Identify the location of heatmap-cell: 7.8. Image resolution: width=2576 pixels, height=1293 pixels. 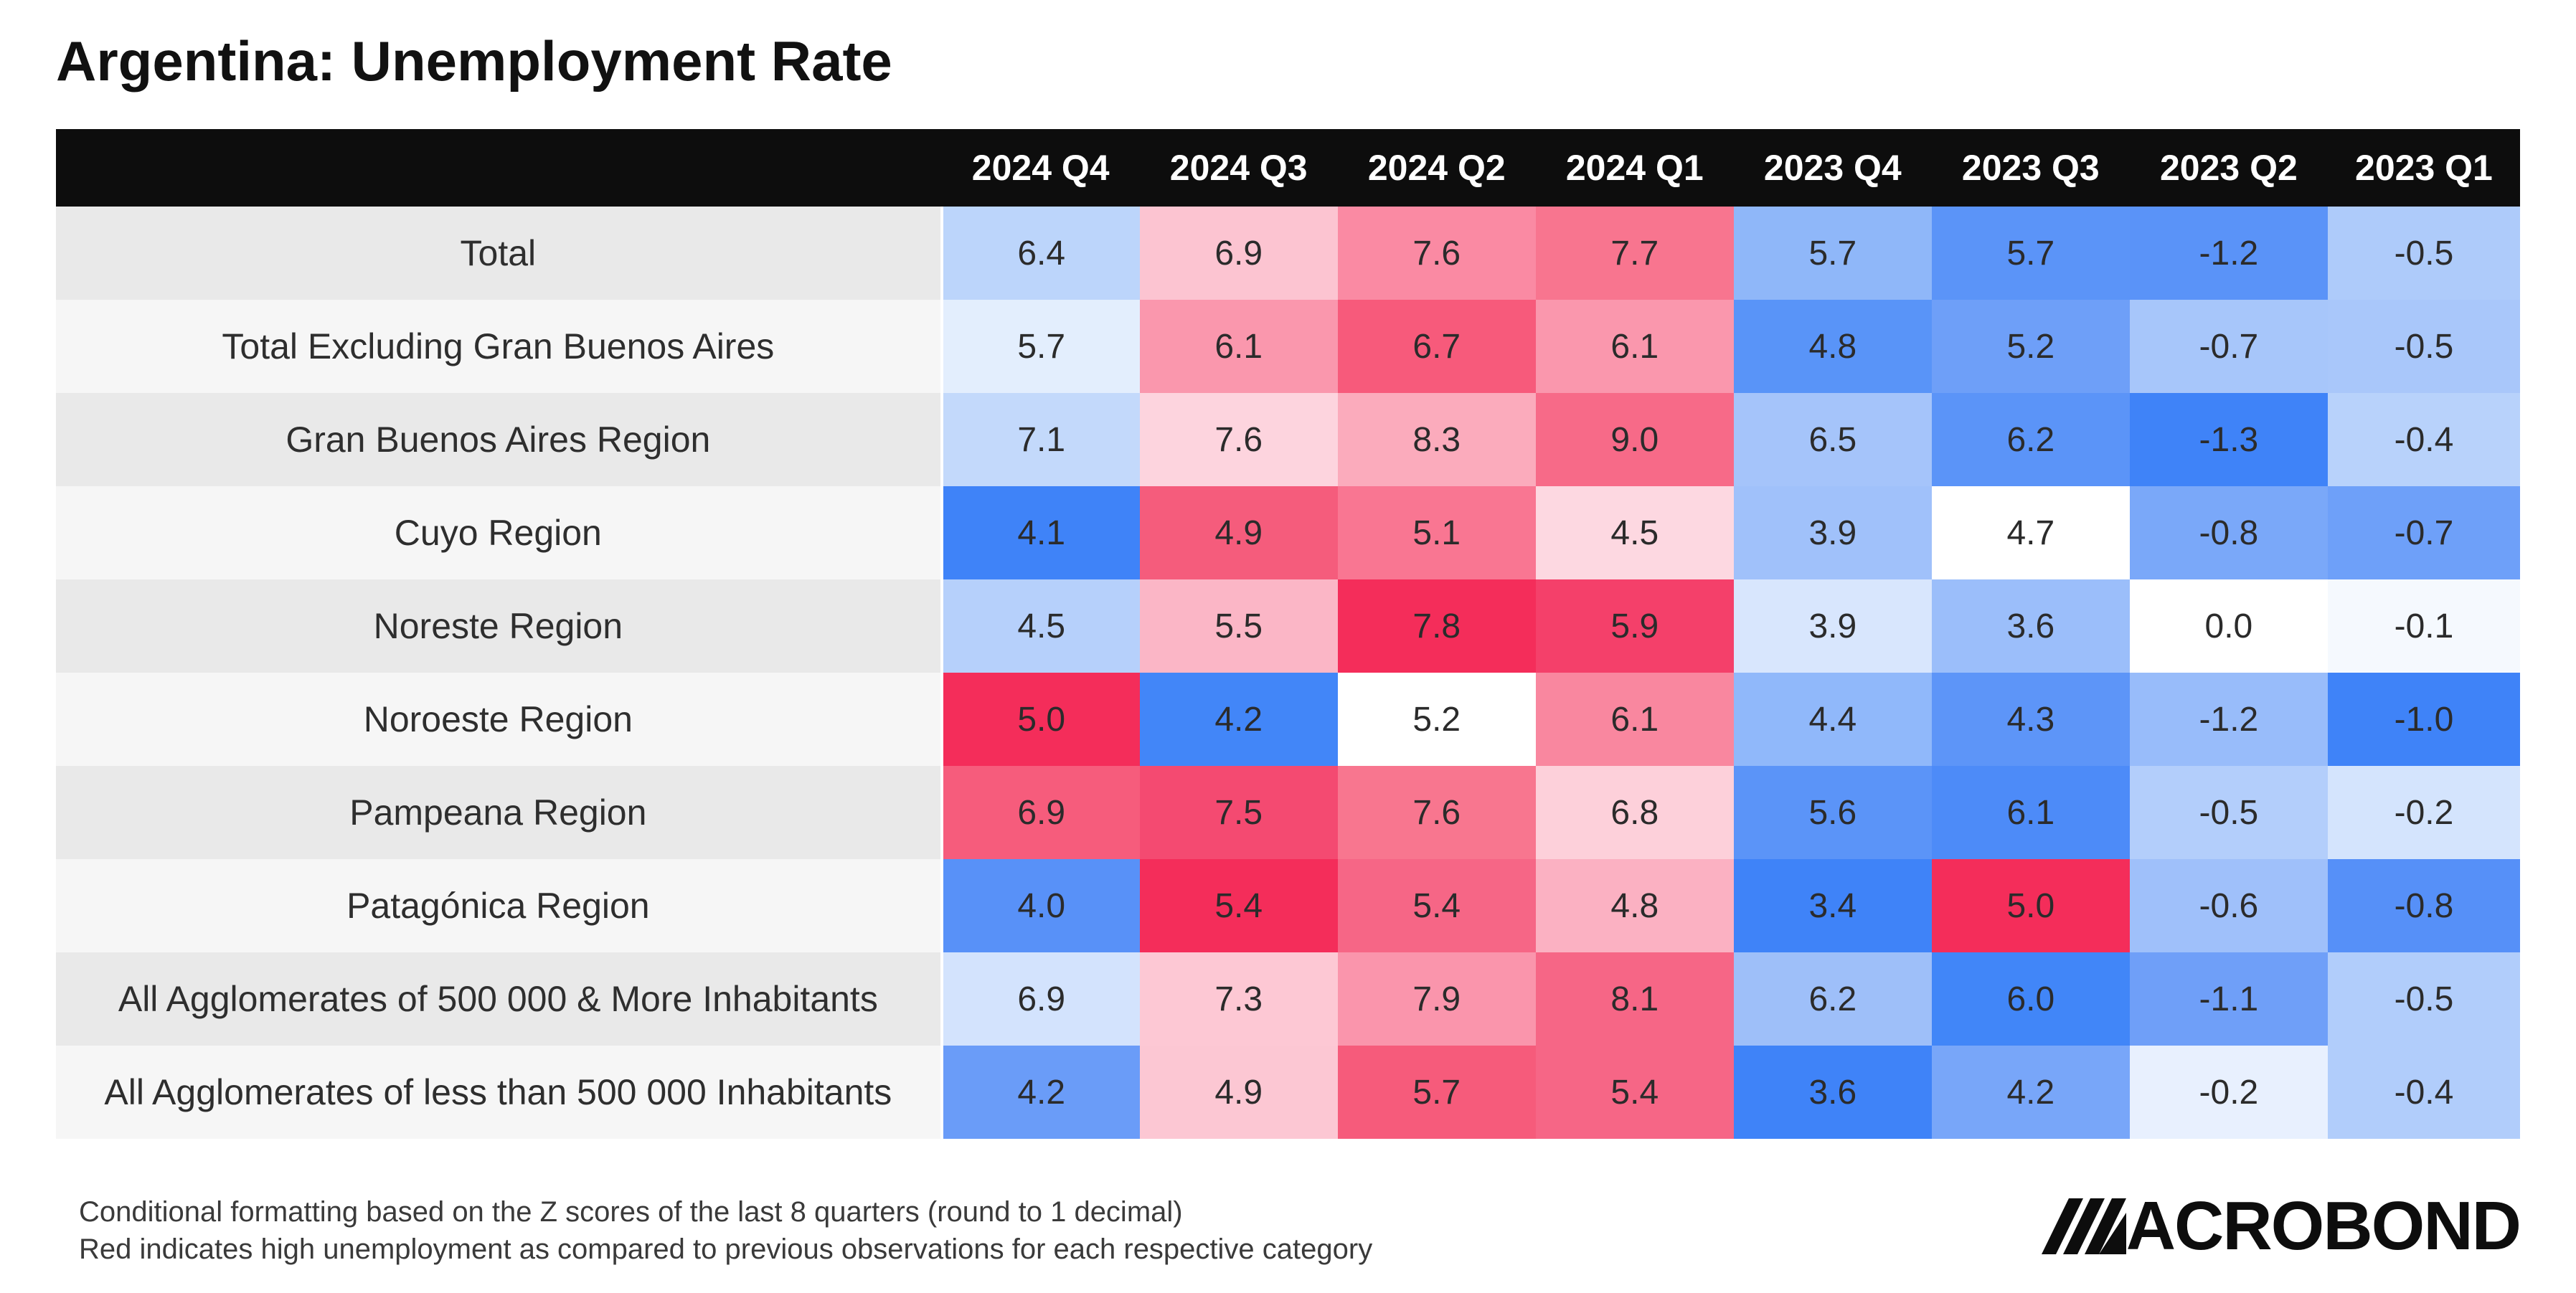
(1436, 626).